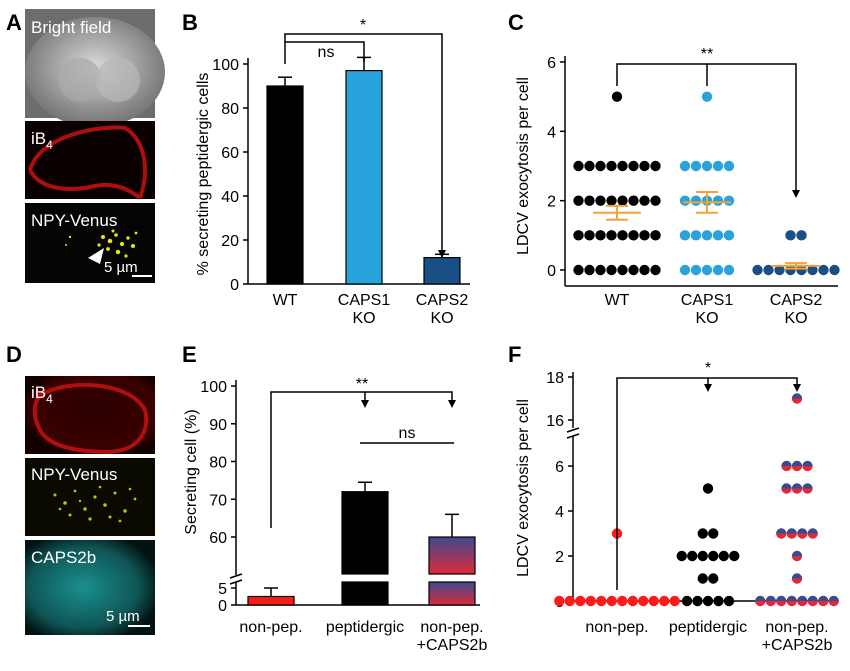 This screenshot has height=671, width=850. I want to click on e-annot-star: **, so click(362, 384).